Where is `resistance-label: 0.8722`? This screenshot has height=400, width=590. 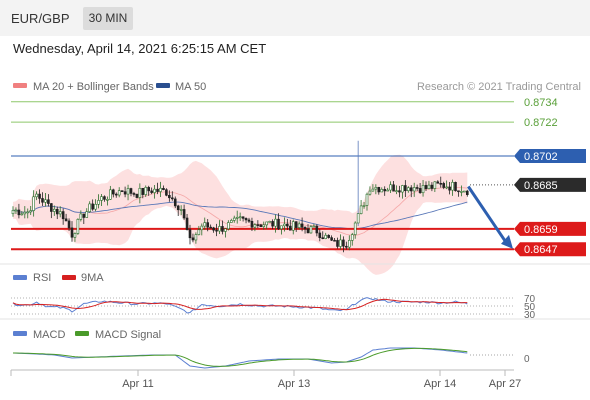 resistance-label: 0.8722 is located at coordinates (541, 123).